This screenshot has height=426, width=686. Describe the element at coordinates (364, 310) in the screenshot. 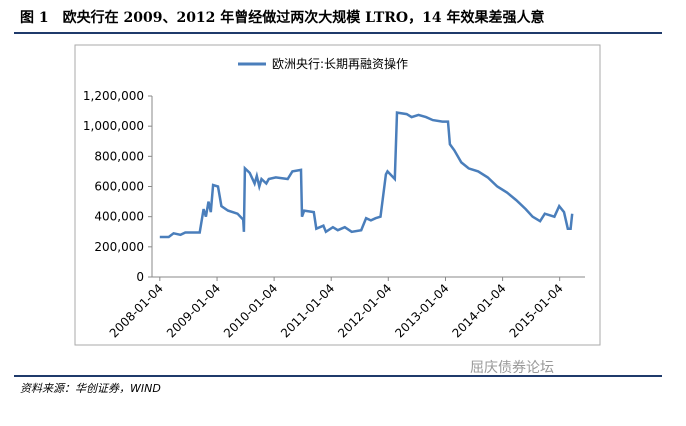

I see `x-tick-label: 2012-01-04` at that location.